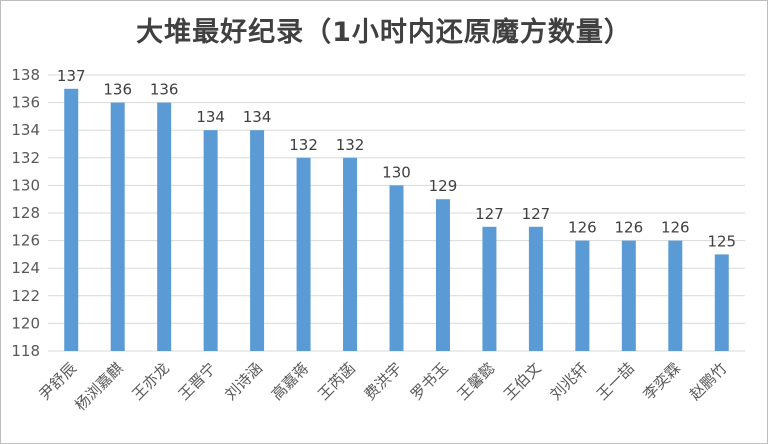  What do you see at coordinates (25, 213) in the screenshot?
I see `y-tick-label: 128` at bounding box center [25, 213].